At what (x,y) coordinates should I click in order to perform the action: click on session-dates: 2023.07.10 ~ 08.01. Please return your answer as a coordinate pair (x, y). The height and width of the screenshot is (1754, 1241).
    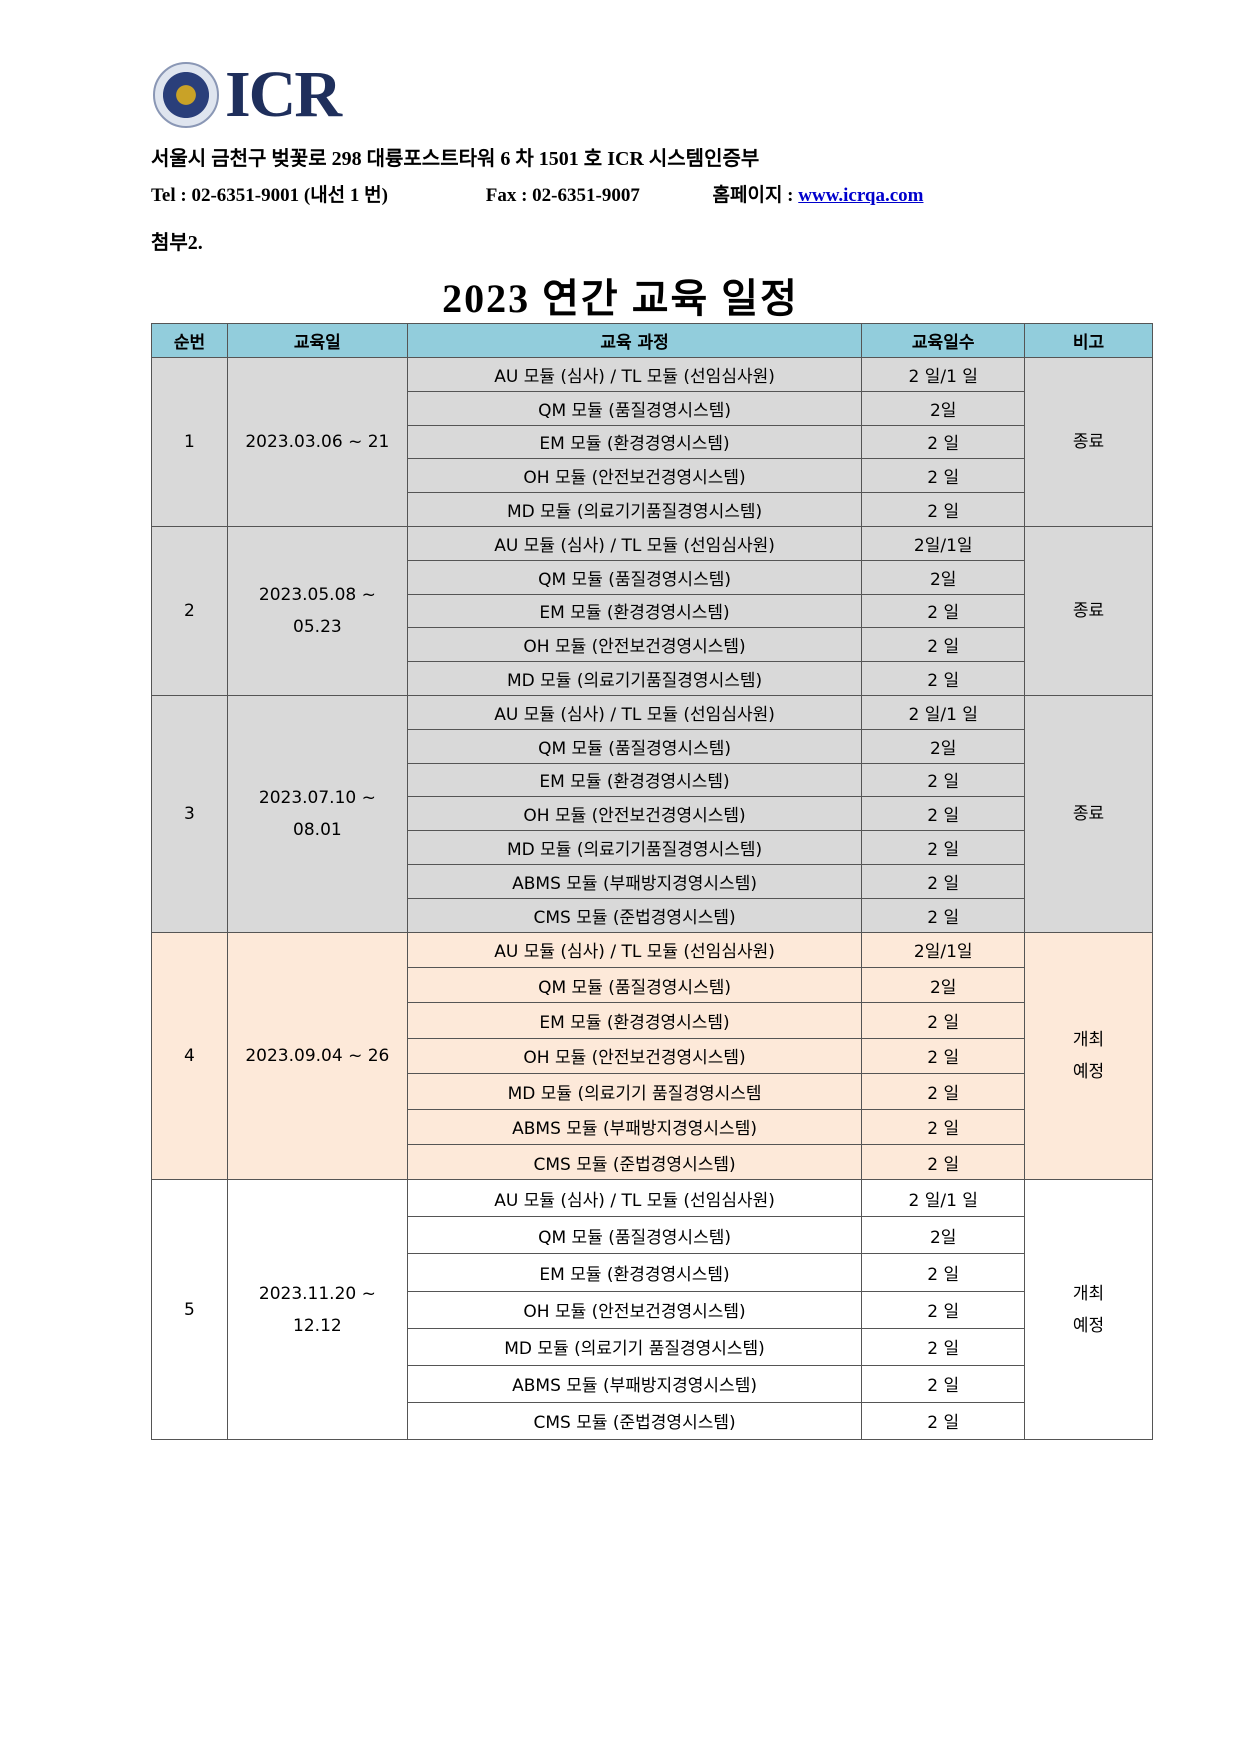
    Looking at the image, I should click on (317, 813).